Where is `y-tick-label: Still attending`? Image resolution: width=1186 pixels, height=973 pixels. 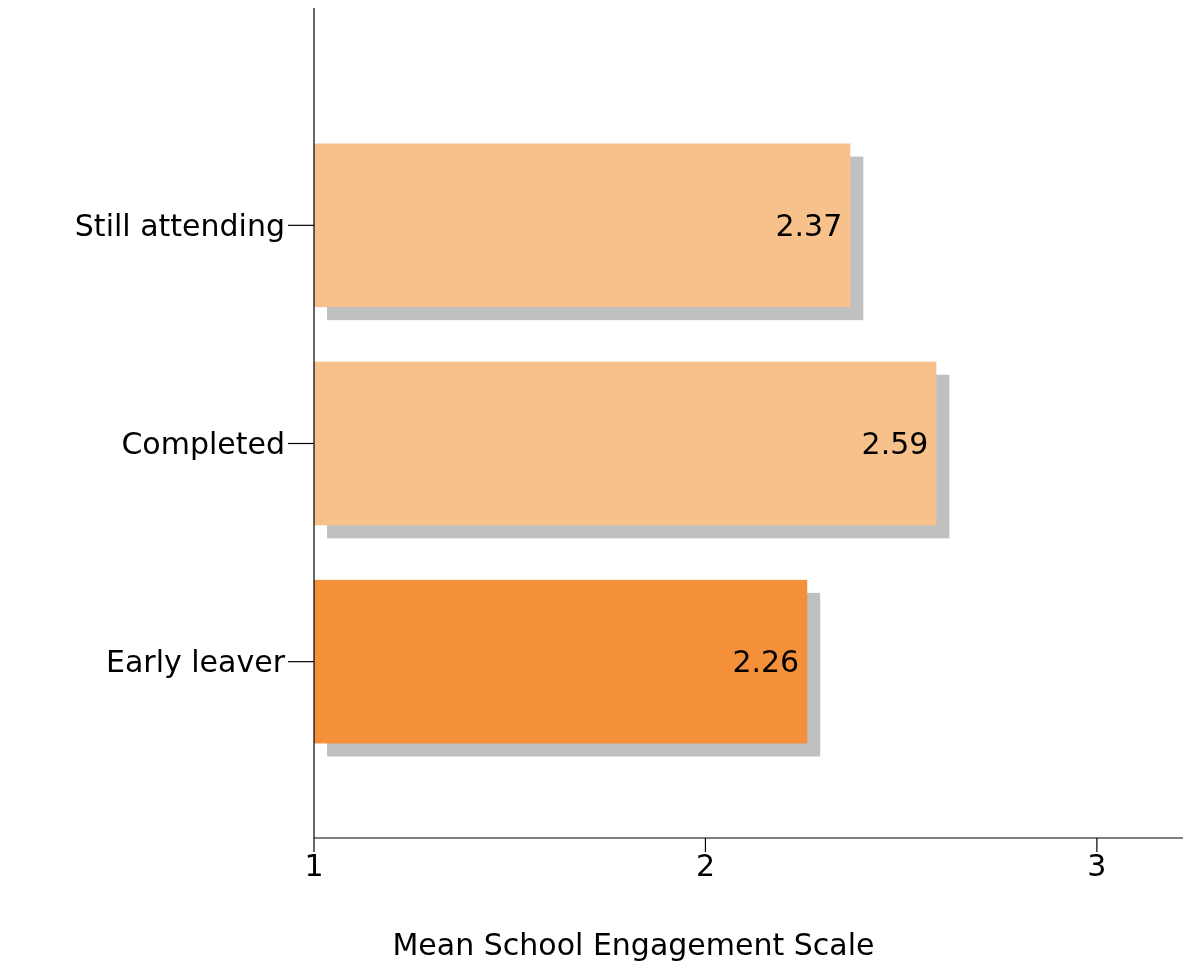 y-tick-label: Still attending is located at coordinates (179, 225).